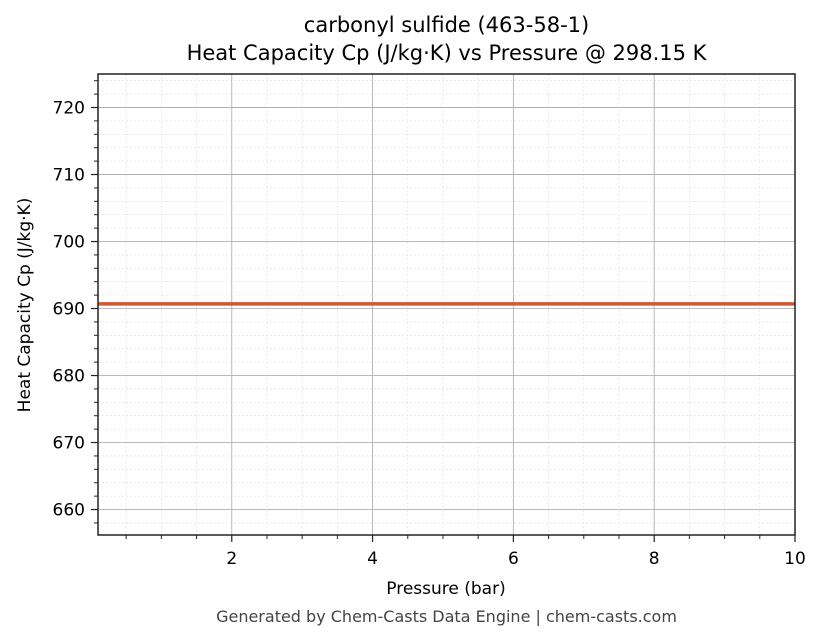 The width and height of the screenshot is (823, 644). Describe the element at coordinates (446, 25) in the screenshot. I see `chart-title: carbonyl sulfide (463-58-1)` at that location.